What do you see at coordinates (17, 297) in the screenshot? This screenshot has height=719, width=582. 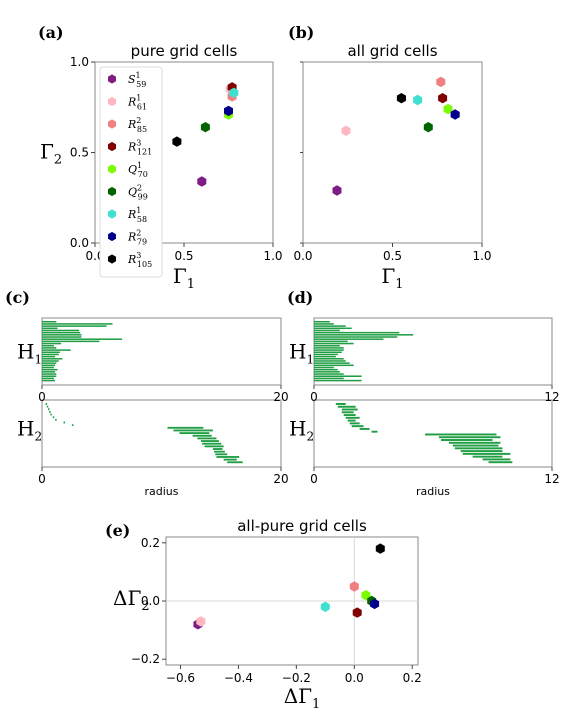 I see `panel-letter-c: (c)` at bounding box center [17, 297].